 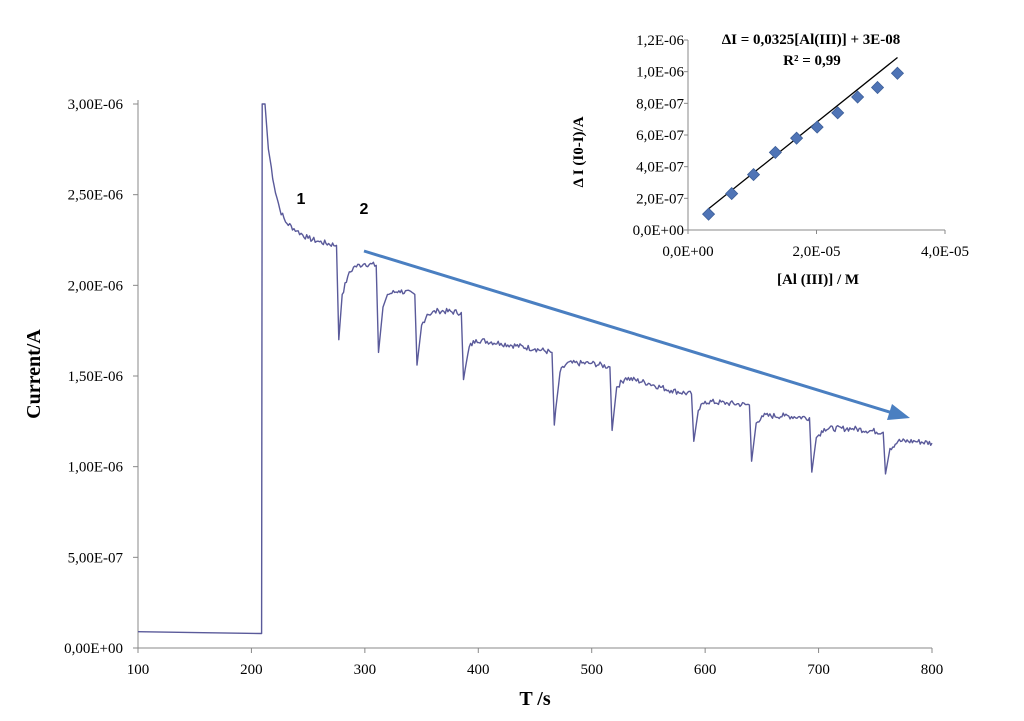 What do you see at coordinates (96, 377) in the screenshot?
I see `main-y-tick-label: 1,50E-06` at bounding box center [96, 377].